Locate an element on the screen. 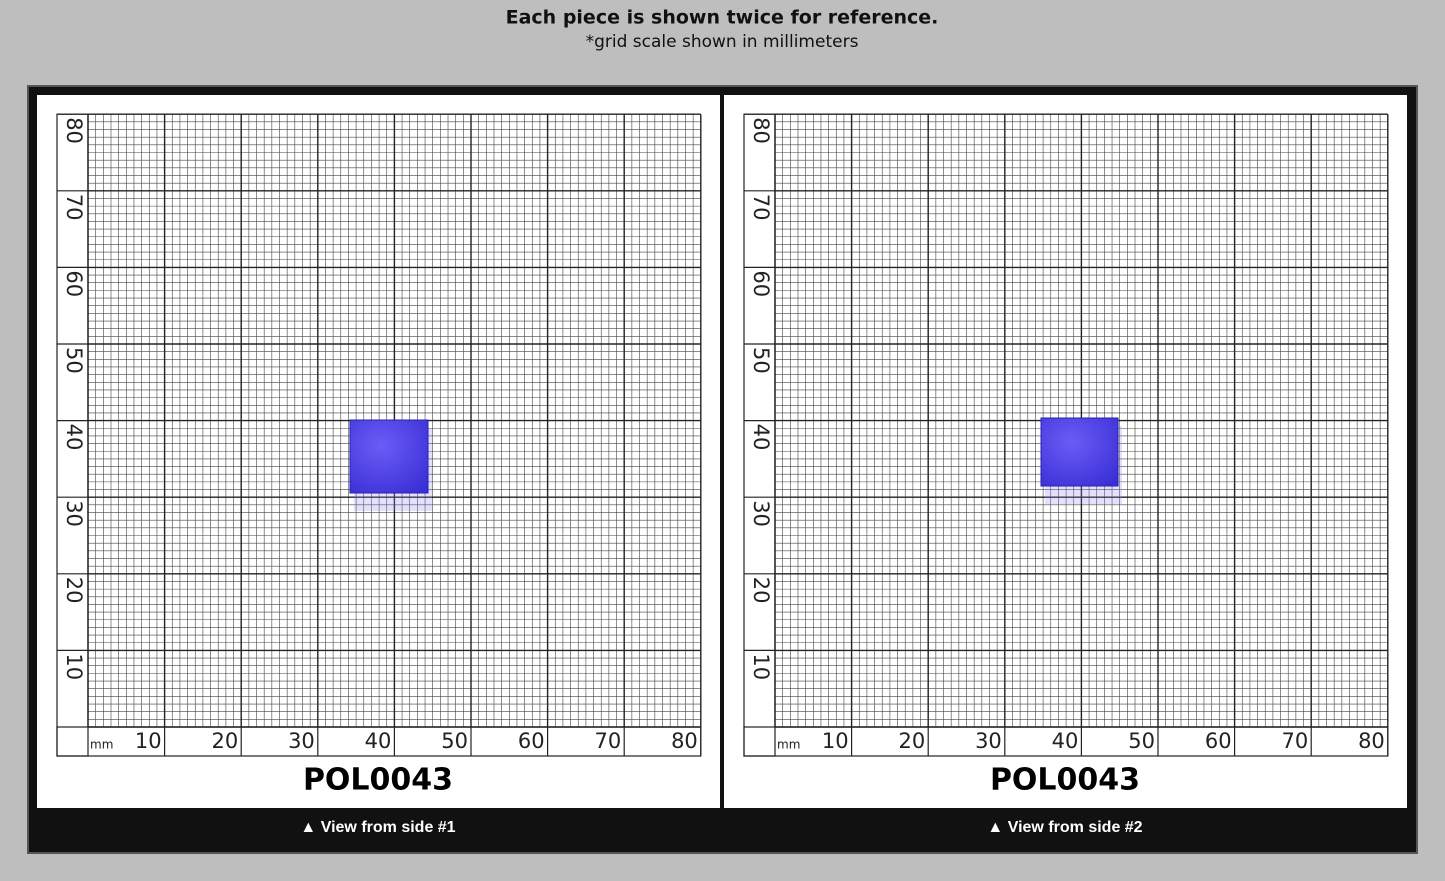 This screenshot has width=1445, height=881. subtitle: *grid scale shown in millimeters is located at coordinates (722, 42).